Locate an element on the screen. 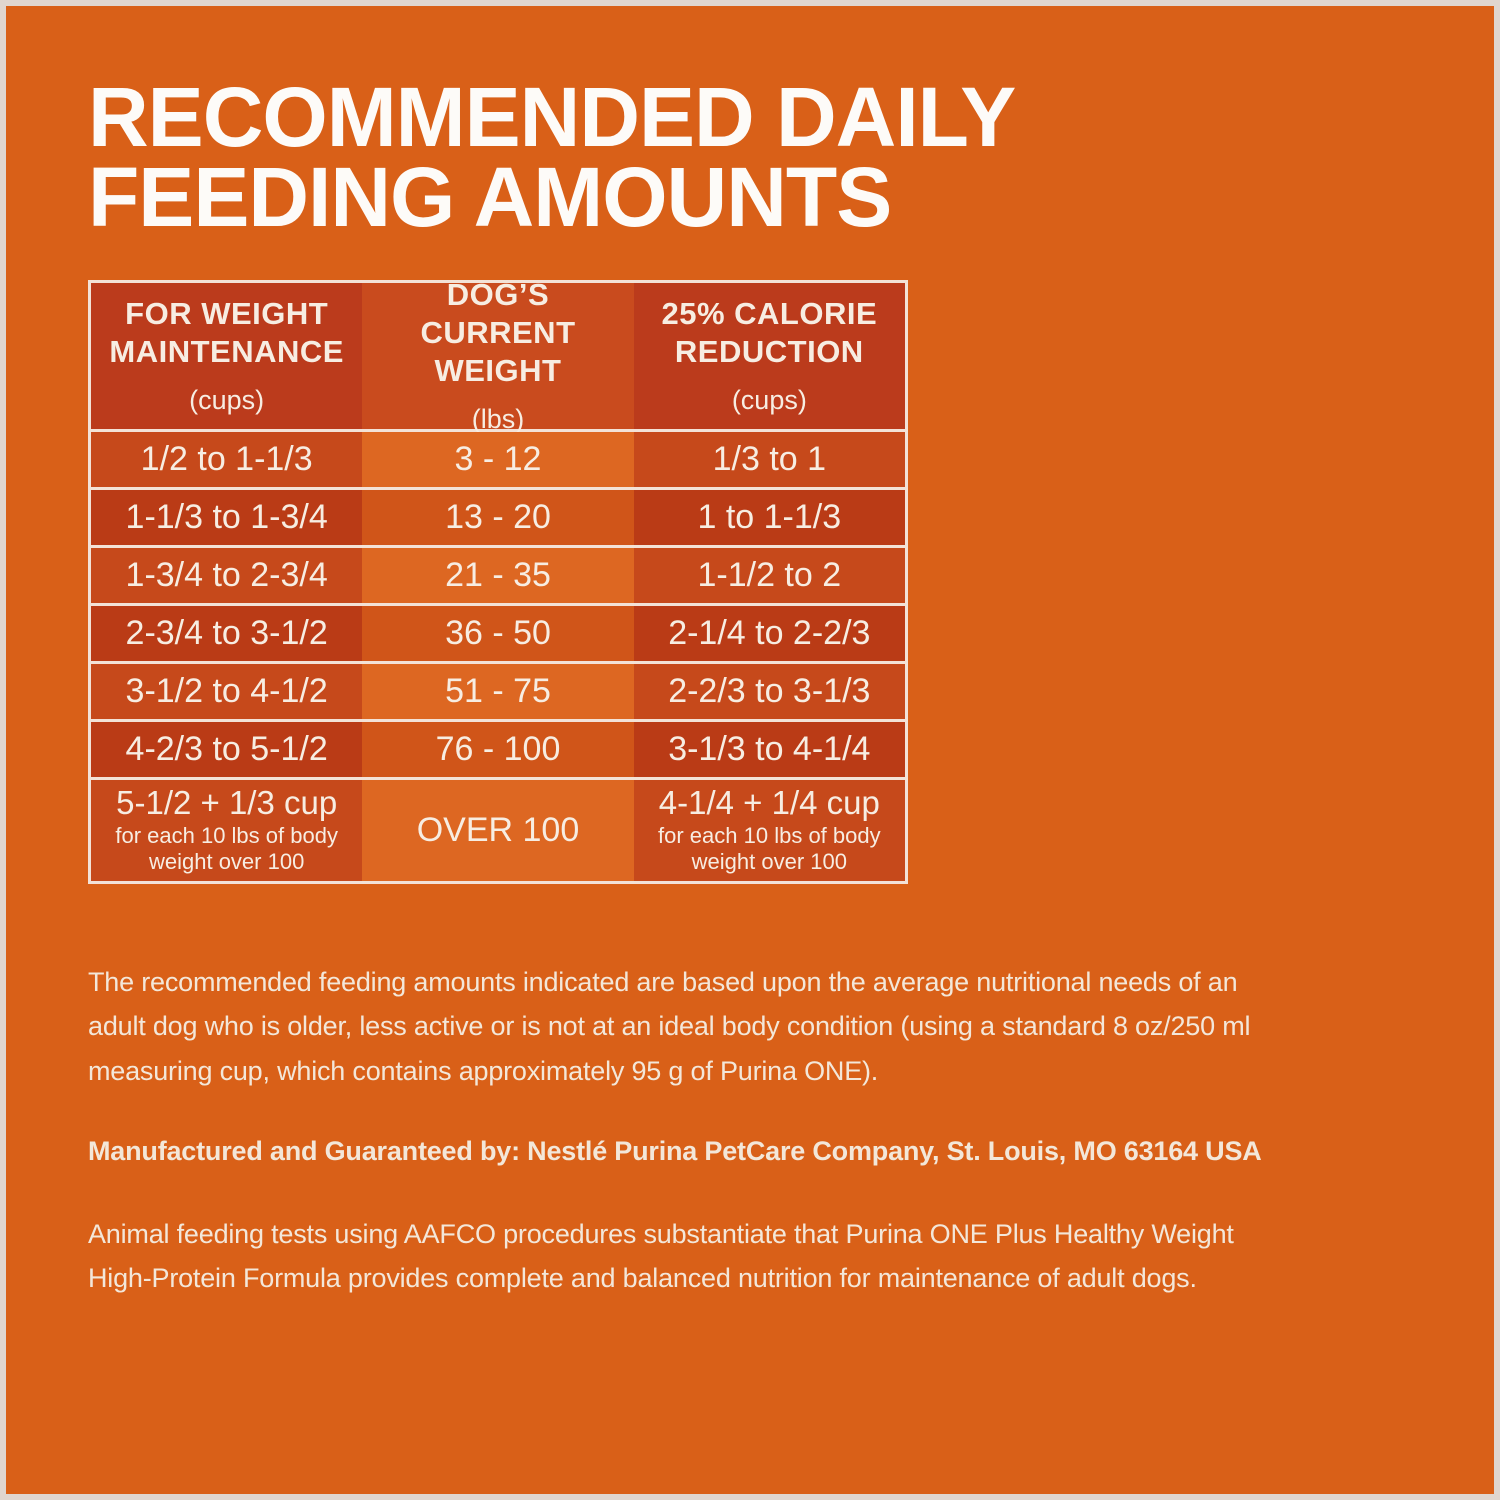  cell-weight: 51 - 75 is located at coordinates (498, 691).